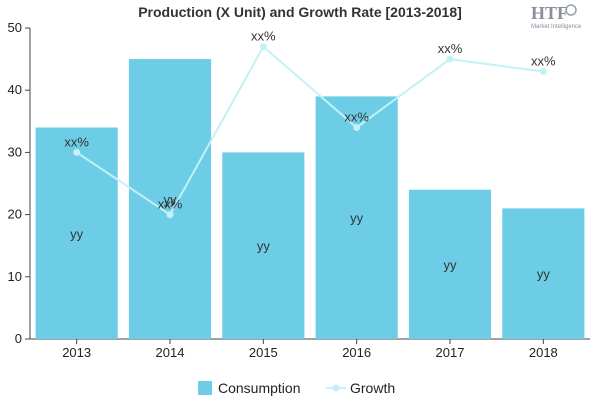 The width and height of the screenshot is (600, 400). What do you see at coordinates (263, 47) in the screenshot?
I see `growth-point-2015` at bounding box center [263, 47].